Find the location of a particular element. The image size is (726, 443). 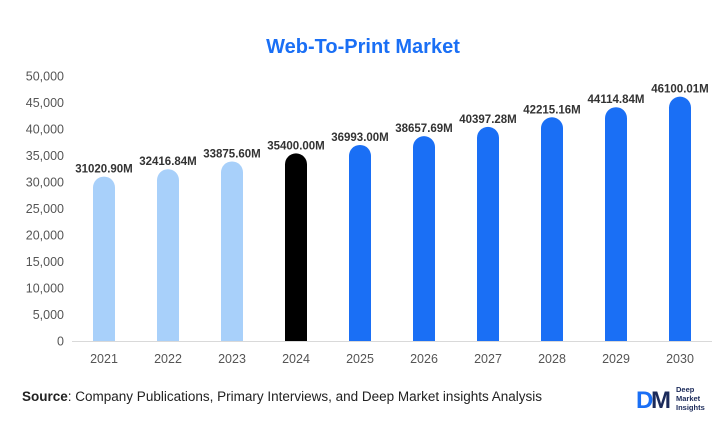

bar-2021 is located at coordinates (104, 258).